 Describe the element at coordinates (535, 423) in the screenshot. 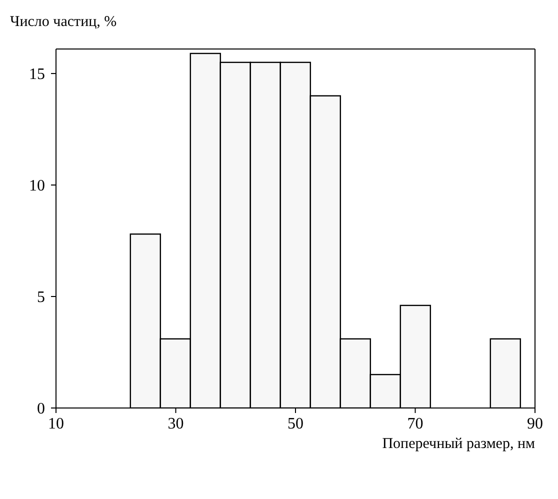

I see `x-tick-label: 90` at that location.